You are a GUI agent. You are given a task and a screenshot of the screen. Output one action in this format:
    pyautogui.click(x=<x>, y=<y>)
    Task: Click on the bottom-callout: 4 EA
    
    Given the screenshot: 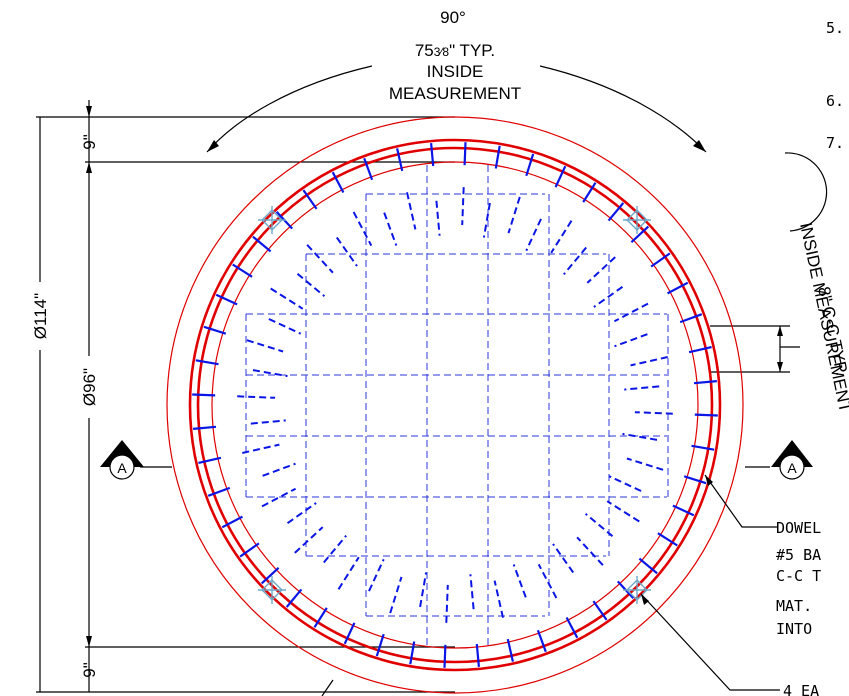 What is the action you would take?
    pyautogui.click(x=801, y=689)
    